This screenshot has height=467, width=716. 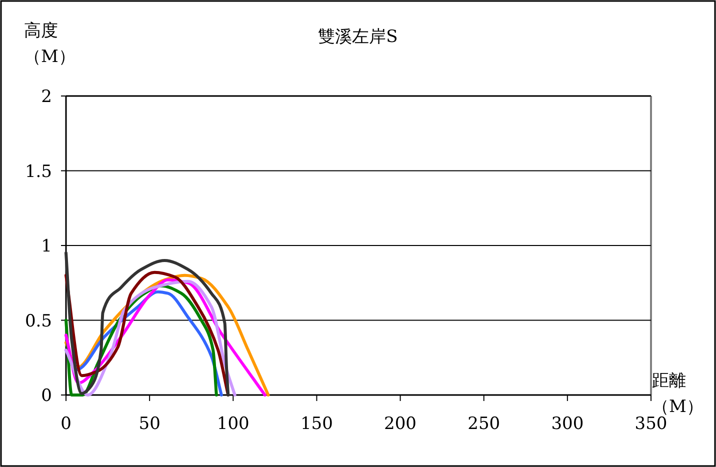 What do you see at coordinates (358, 37) in the screenshot?
I see `chart-title: 雙溪左岸S` at bounding box center [358, 37].